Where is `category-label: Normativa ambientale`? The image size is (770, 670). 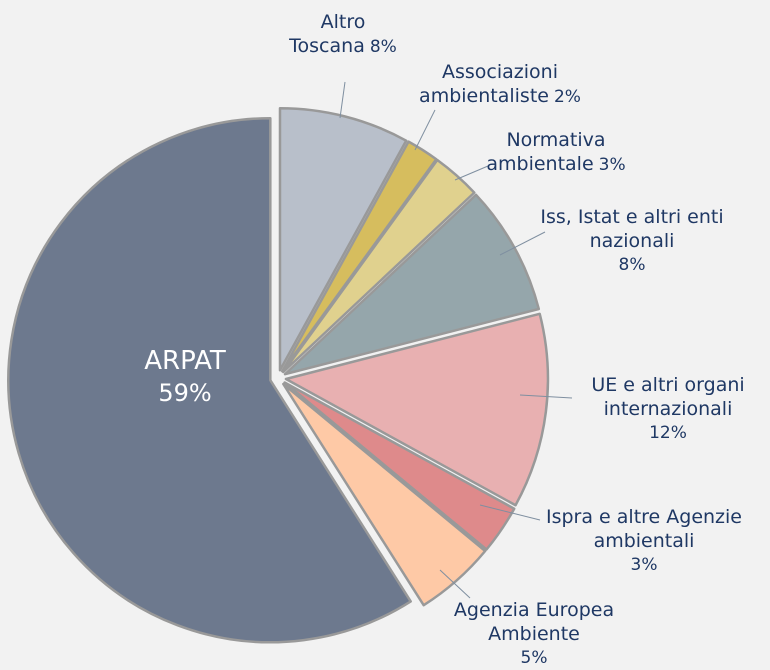
category-label: Normativa ambientale is located at coordinates (546, 152).